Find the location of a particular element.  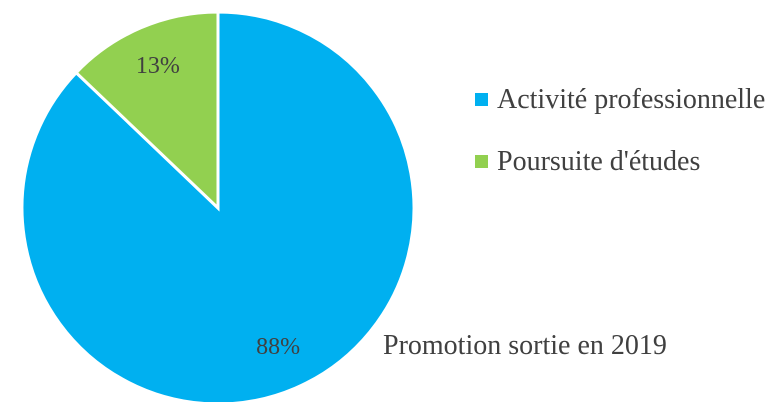

legend-label: Activité professionnelle is located at coordinates (631, 99).